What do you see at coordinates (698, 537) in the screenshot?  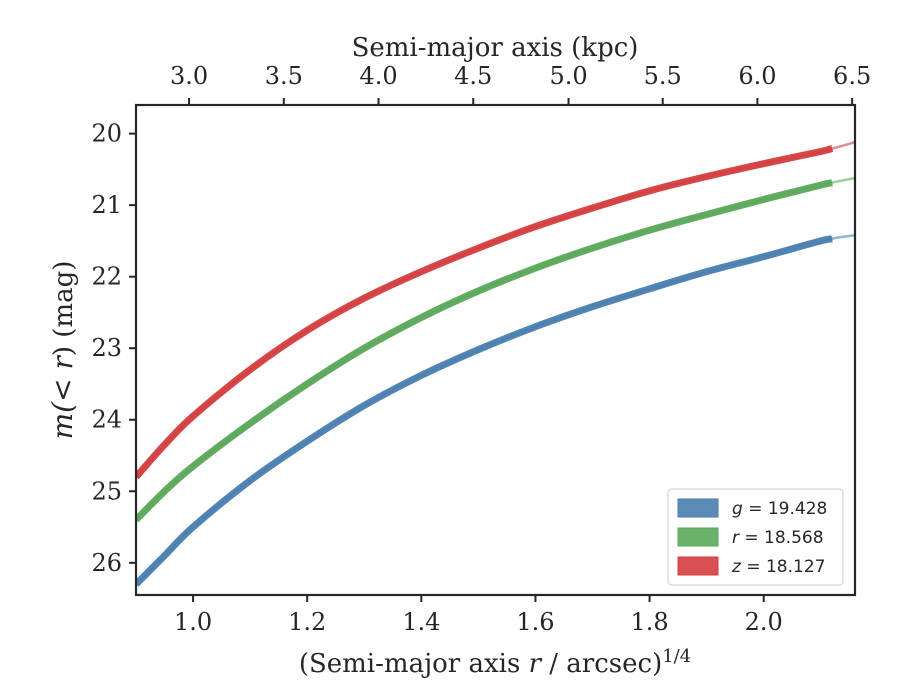 I see `legend-swatch-r` at bounding box center [698, 537].